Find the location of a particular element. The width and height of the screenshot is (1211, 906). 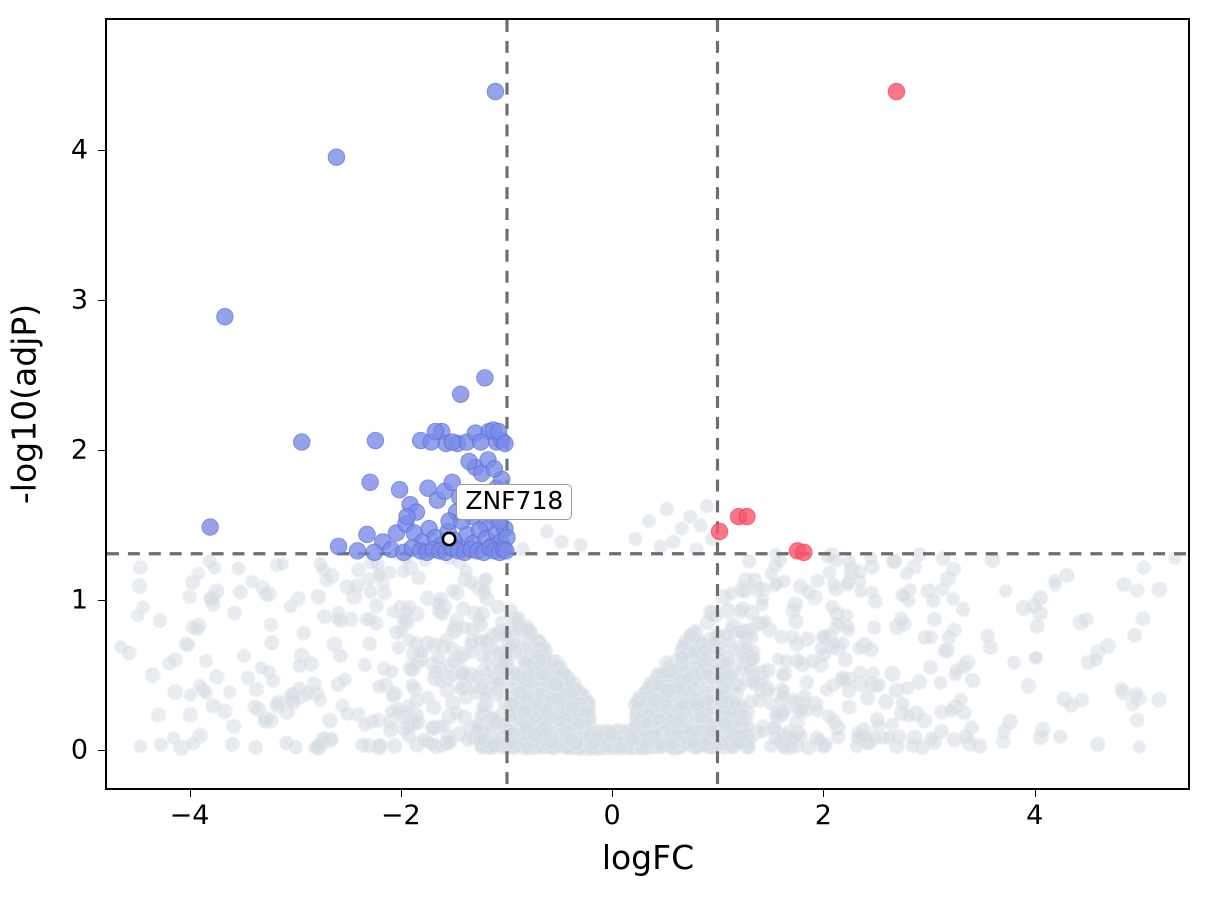

x-tick-label-0: −4 is located at coordinates (189, 815).